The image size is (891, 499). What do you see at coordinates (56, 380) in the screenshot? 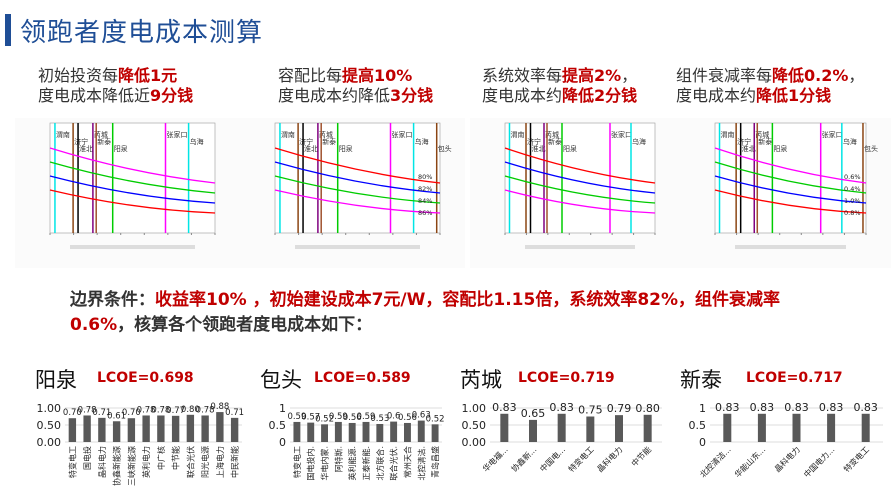
I see `city-title: 阳泉` at bounding box center [56, 380].